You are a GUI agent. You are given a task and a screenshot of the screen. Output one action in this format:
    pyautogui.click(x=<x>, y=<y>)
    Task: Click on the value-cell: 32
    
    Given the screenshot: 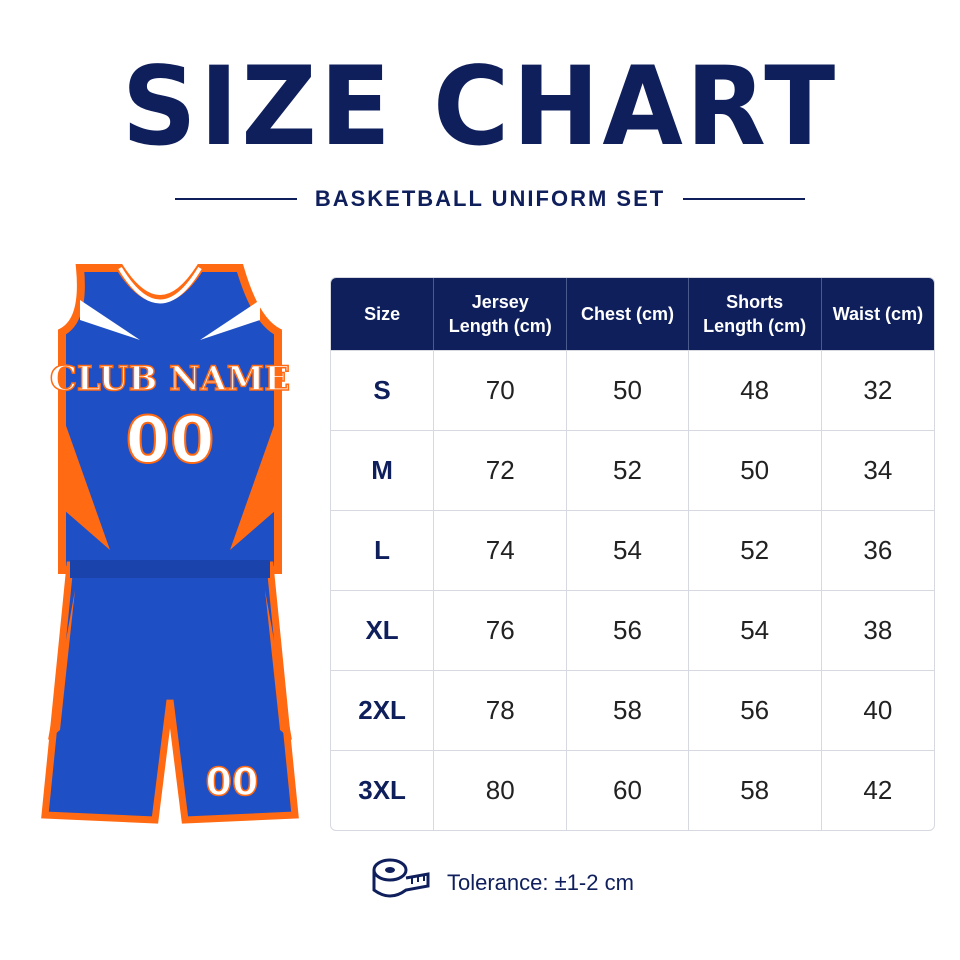 What is the action you would take?
    pyautogui.click(x=877, y=390)
    